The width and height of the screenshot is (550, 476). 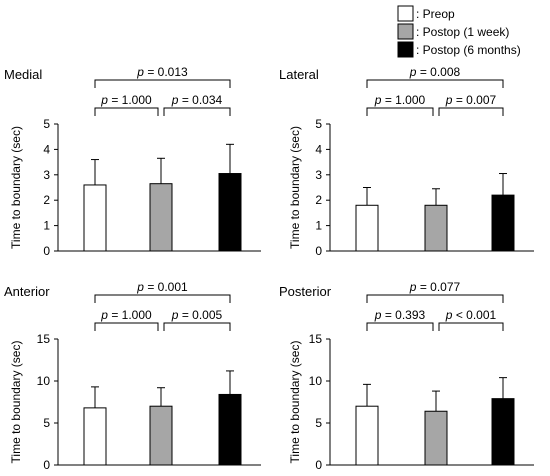 I want to click on p-value-text: < 0.001, so click(x=474, y=315).